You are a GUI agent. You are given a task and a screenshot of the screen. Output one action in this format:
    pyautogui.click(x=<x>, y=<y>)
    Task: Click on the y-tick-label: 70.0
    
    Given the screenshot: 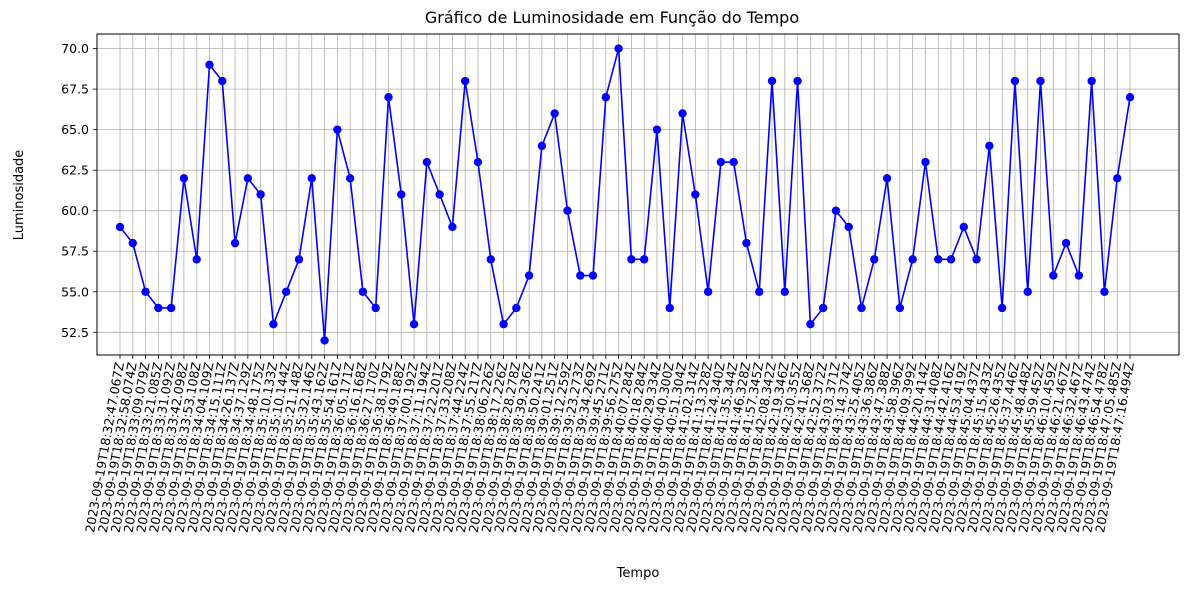 What is the action you would take?
    pyautogui.click(x=75, y=48)
    